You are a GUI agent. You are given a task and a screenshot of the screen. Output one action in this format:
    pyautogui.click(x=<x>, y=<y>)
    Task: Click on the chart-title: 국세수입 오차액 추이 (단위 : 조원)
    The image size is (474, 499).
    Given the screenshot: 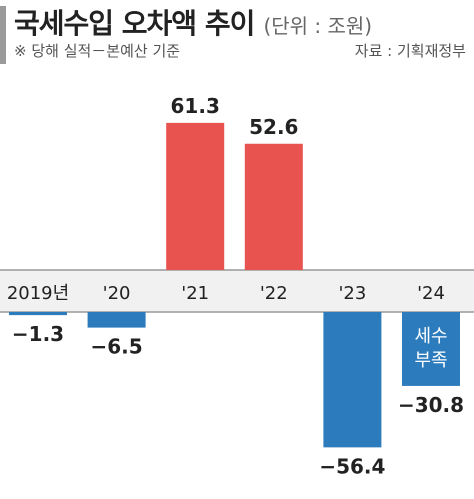 What is the action you would take?
    pyautogui.click(x=193, y=22)
    